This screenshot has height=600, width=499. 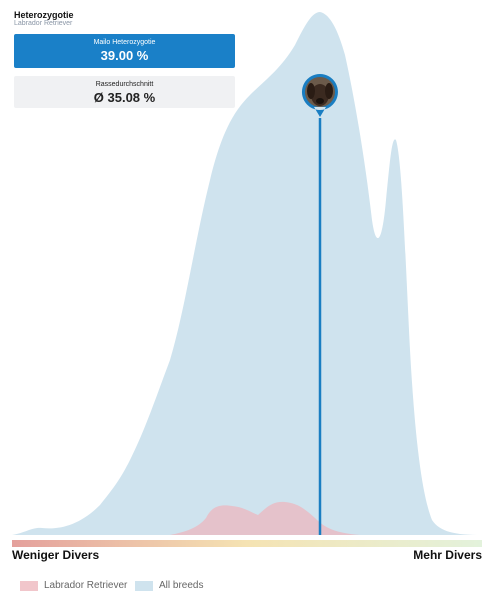 I want to click on breed-card: Rassedurchschnitt Ø 35.08 %, so click(x=124, y=92).